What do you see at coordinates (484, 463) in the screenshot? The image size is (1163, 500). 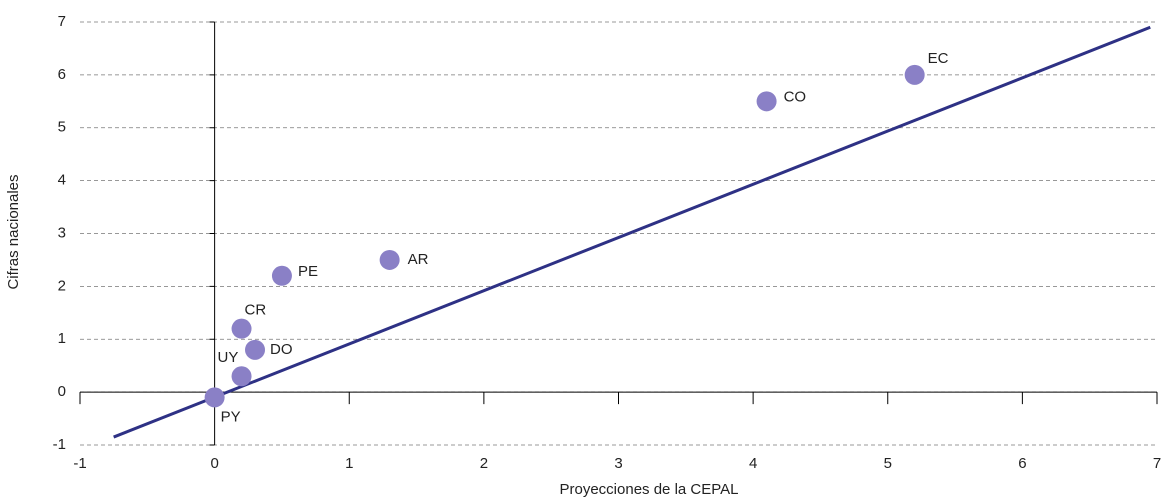 I see `x-tick-label: 2` at bounding box center [484, 463].